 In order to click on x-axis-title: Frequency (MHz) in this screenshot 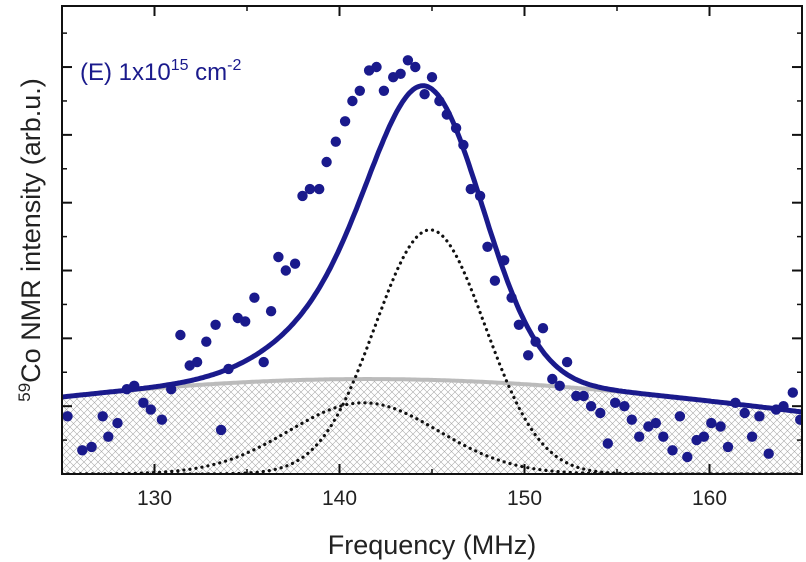, I will do `click(432, 545)`.